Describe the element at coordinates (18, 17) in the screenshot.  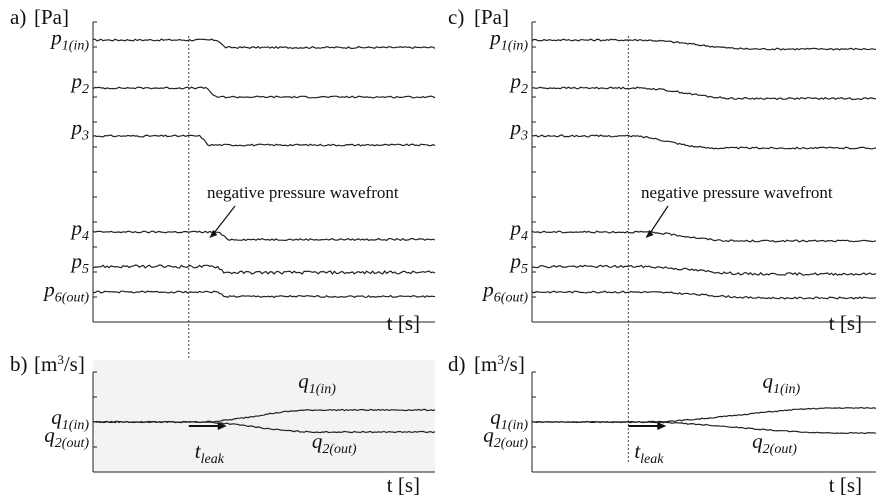
I see `panel-label: a)` at that location.